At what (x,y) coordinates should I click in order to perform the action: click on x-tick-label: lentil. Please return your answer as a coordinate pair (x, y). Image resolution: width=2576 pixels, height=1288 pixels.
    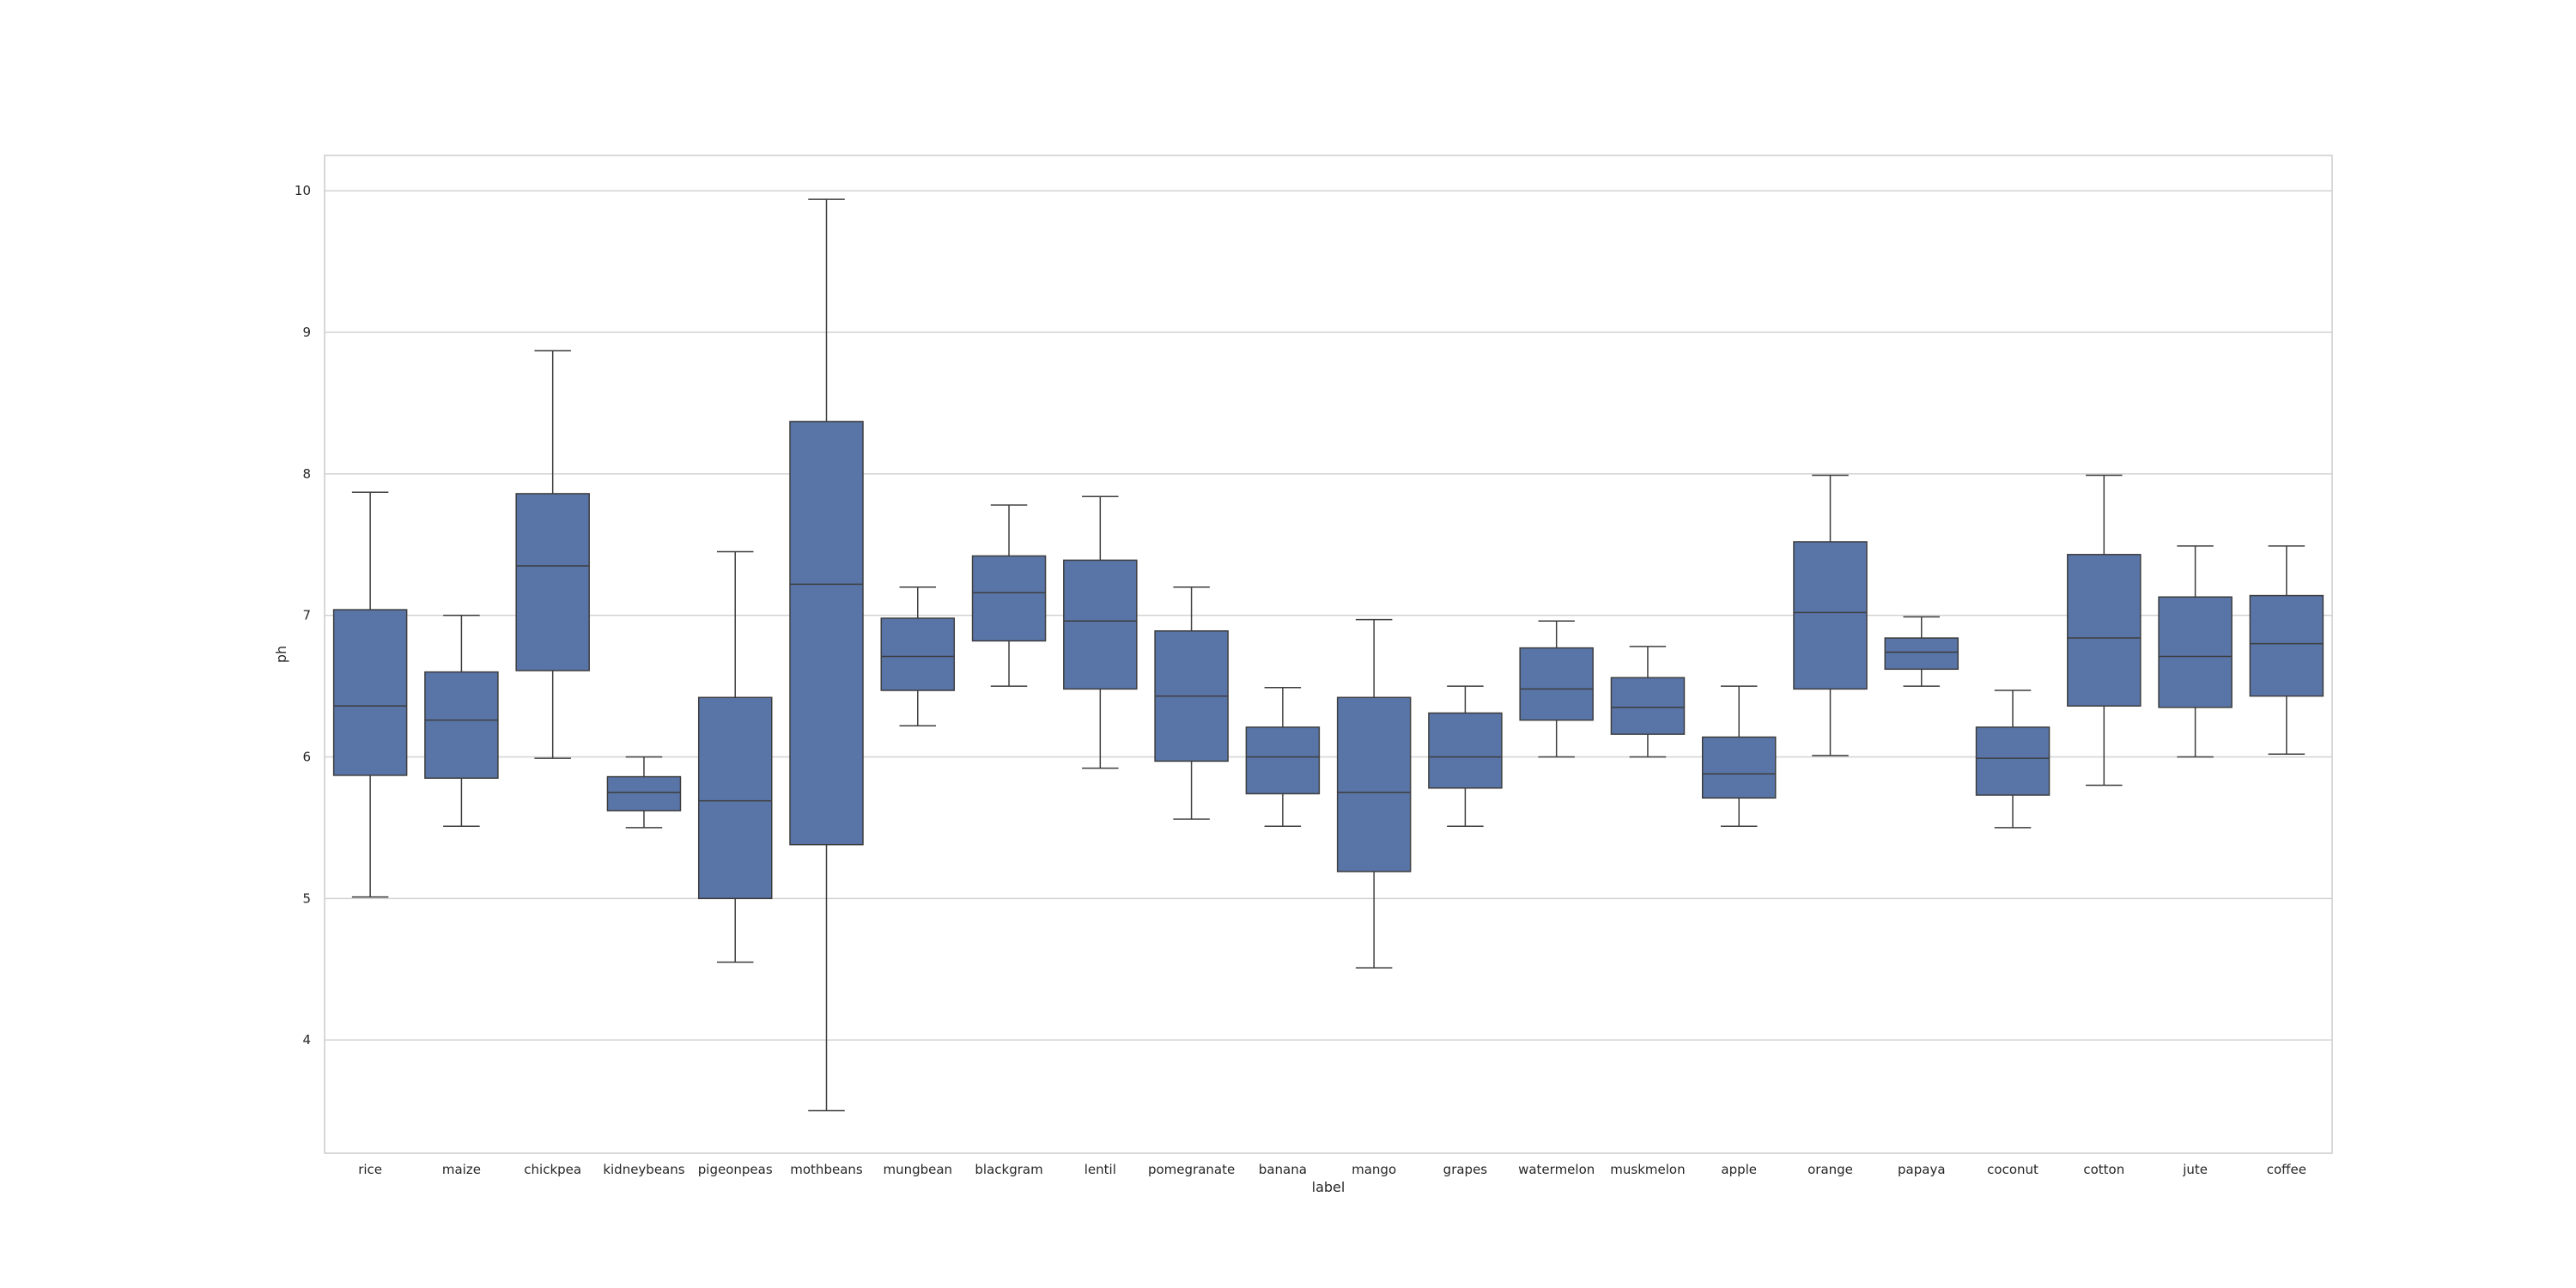
    Looking at the image, I should click on (1100, 1169).